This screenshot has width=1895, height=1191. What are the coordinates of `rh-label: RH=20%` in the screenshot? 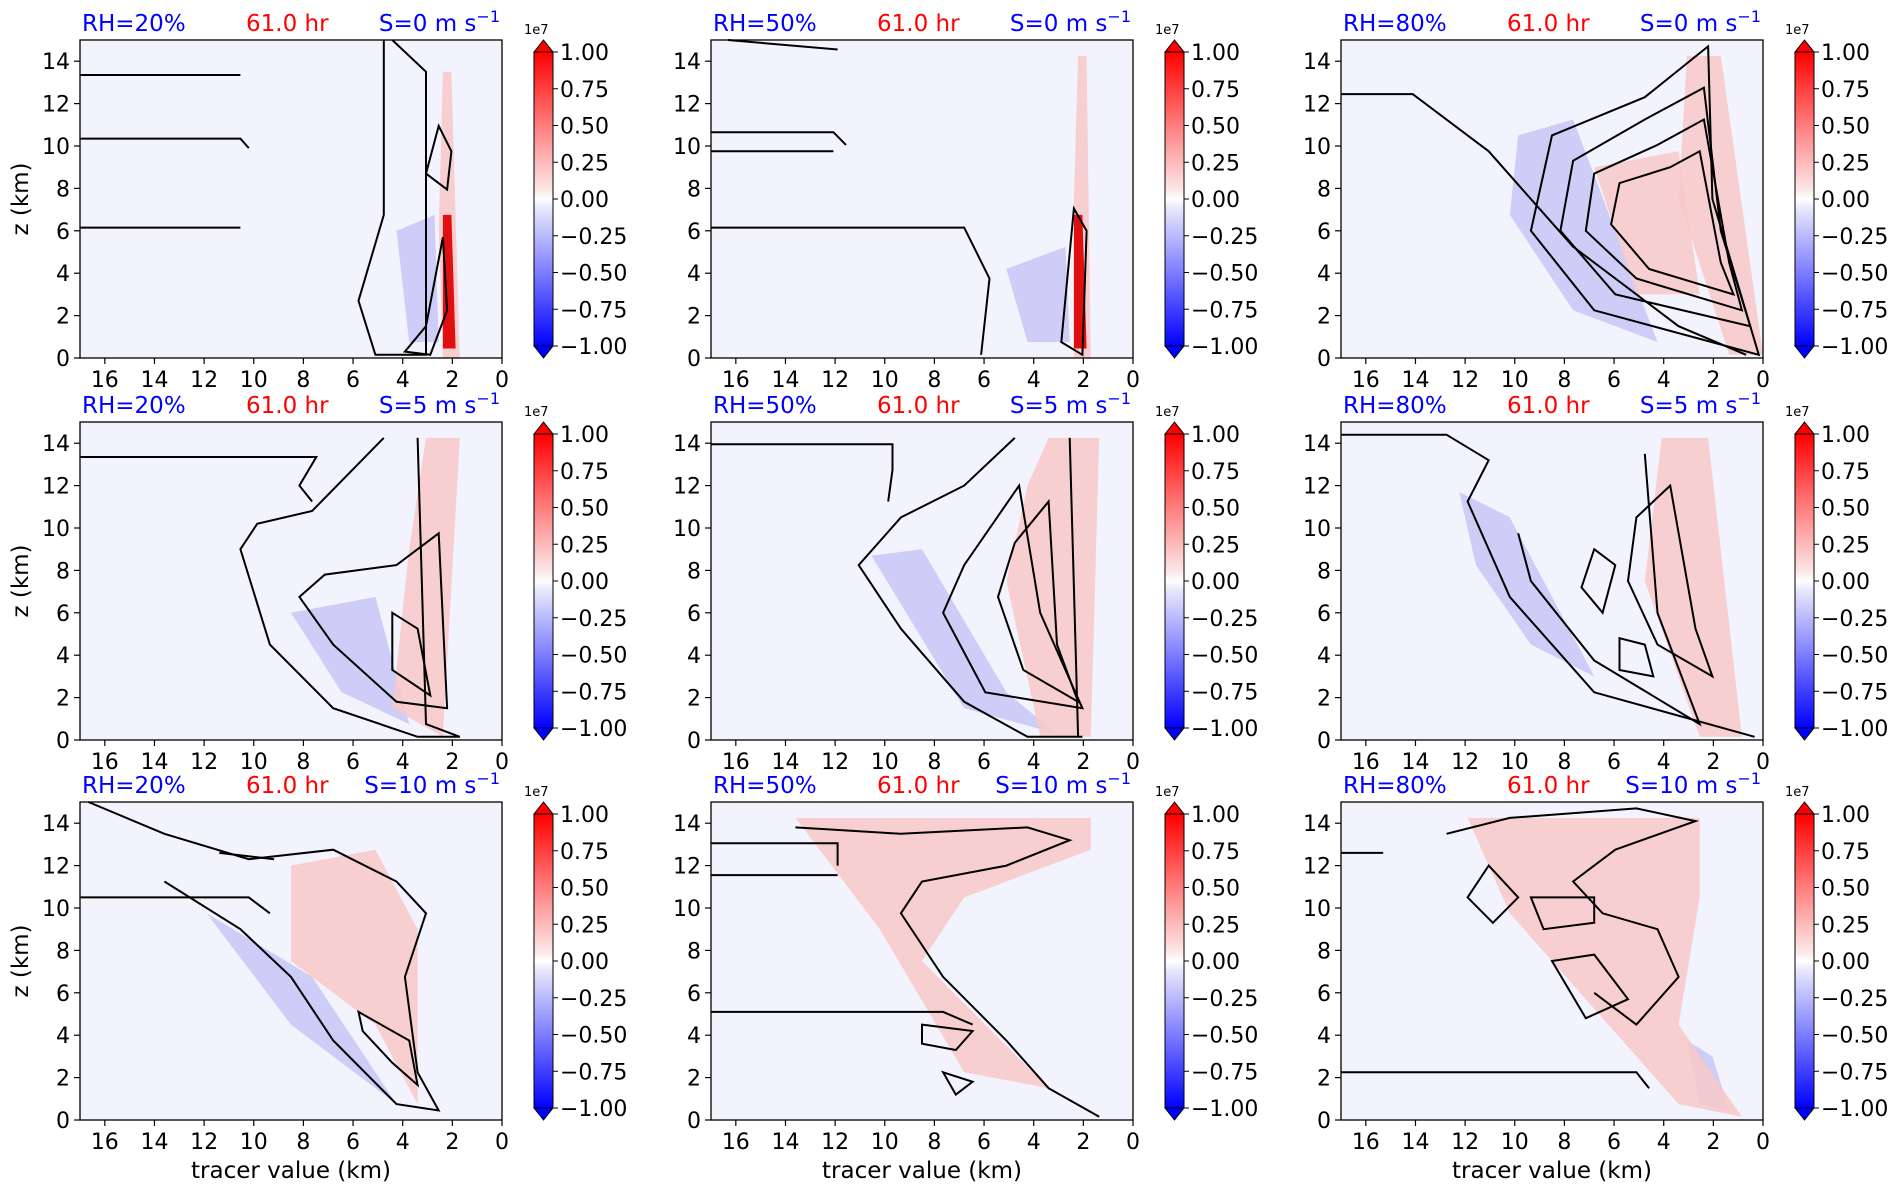 It's located at (134, 24).